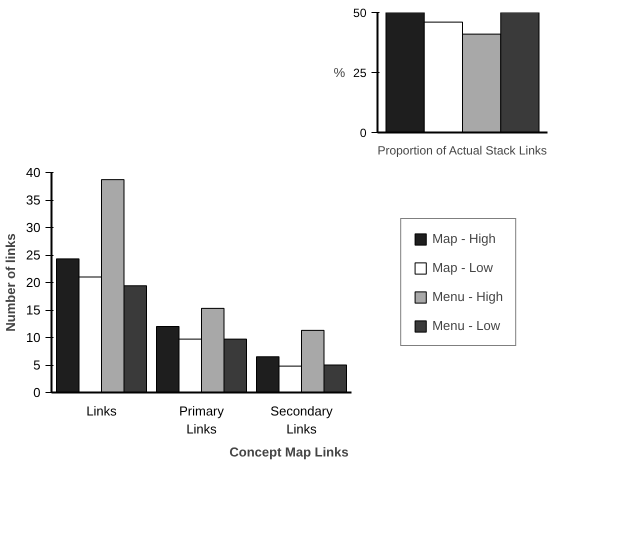 The image size is (629, 533). I want to click on y-tick-label: 10, so click(33, 337).